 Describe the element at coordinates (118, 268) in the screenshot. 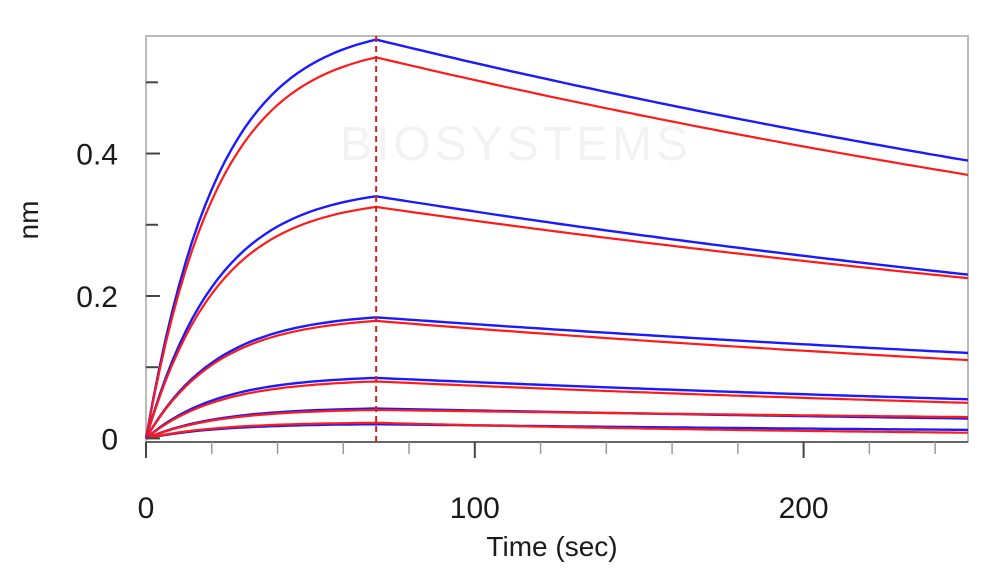

I see `y-axis-ticks: 0 0.2 0.4` at that location.